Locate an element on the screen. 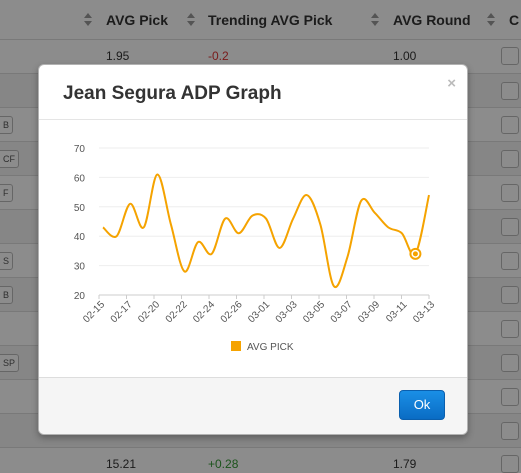 The image size is (521, 473). x-tick-label: 02-15 is located at coordinates (94, 312).